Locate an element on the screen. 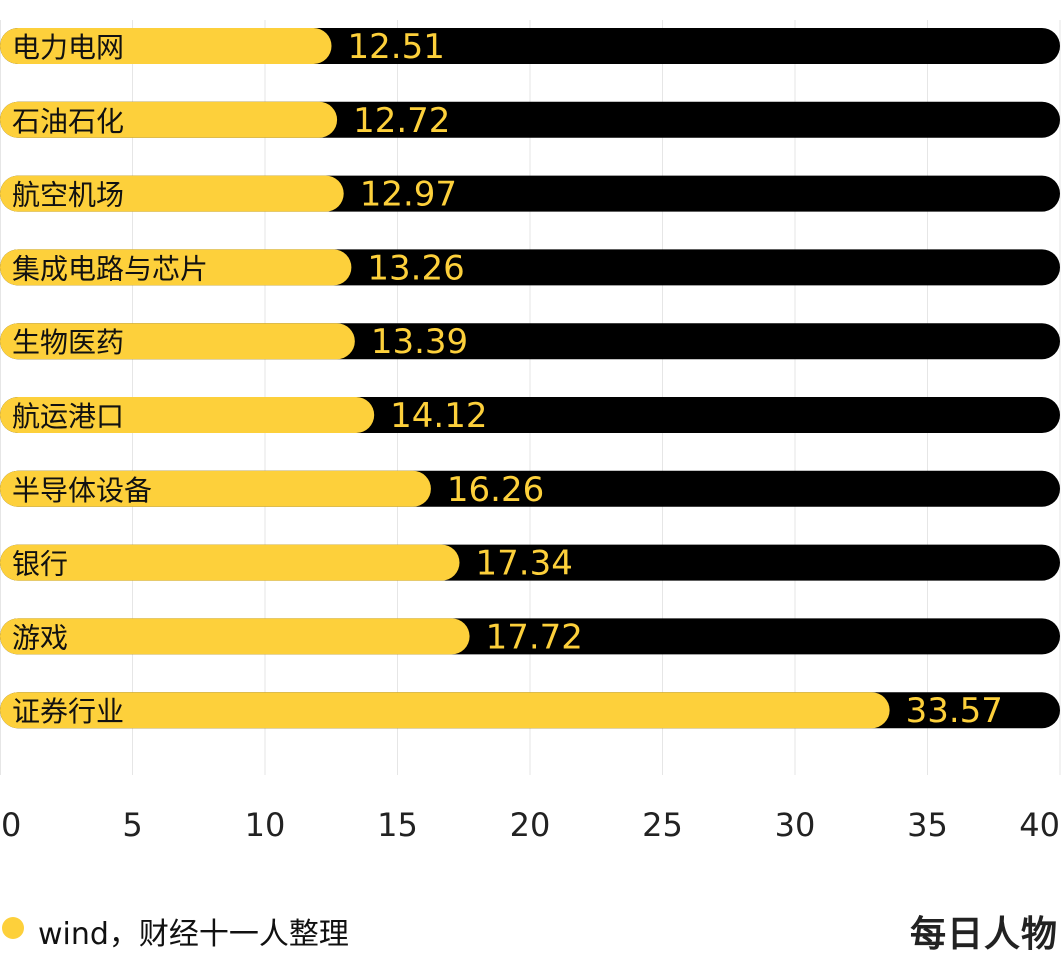  value-label: 33.57 is located at coordinates (954, 711).